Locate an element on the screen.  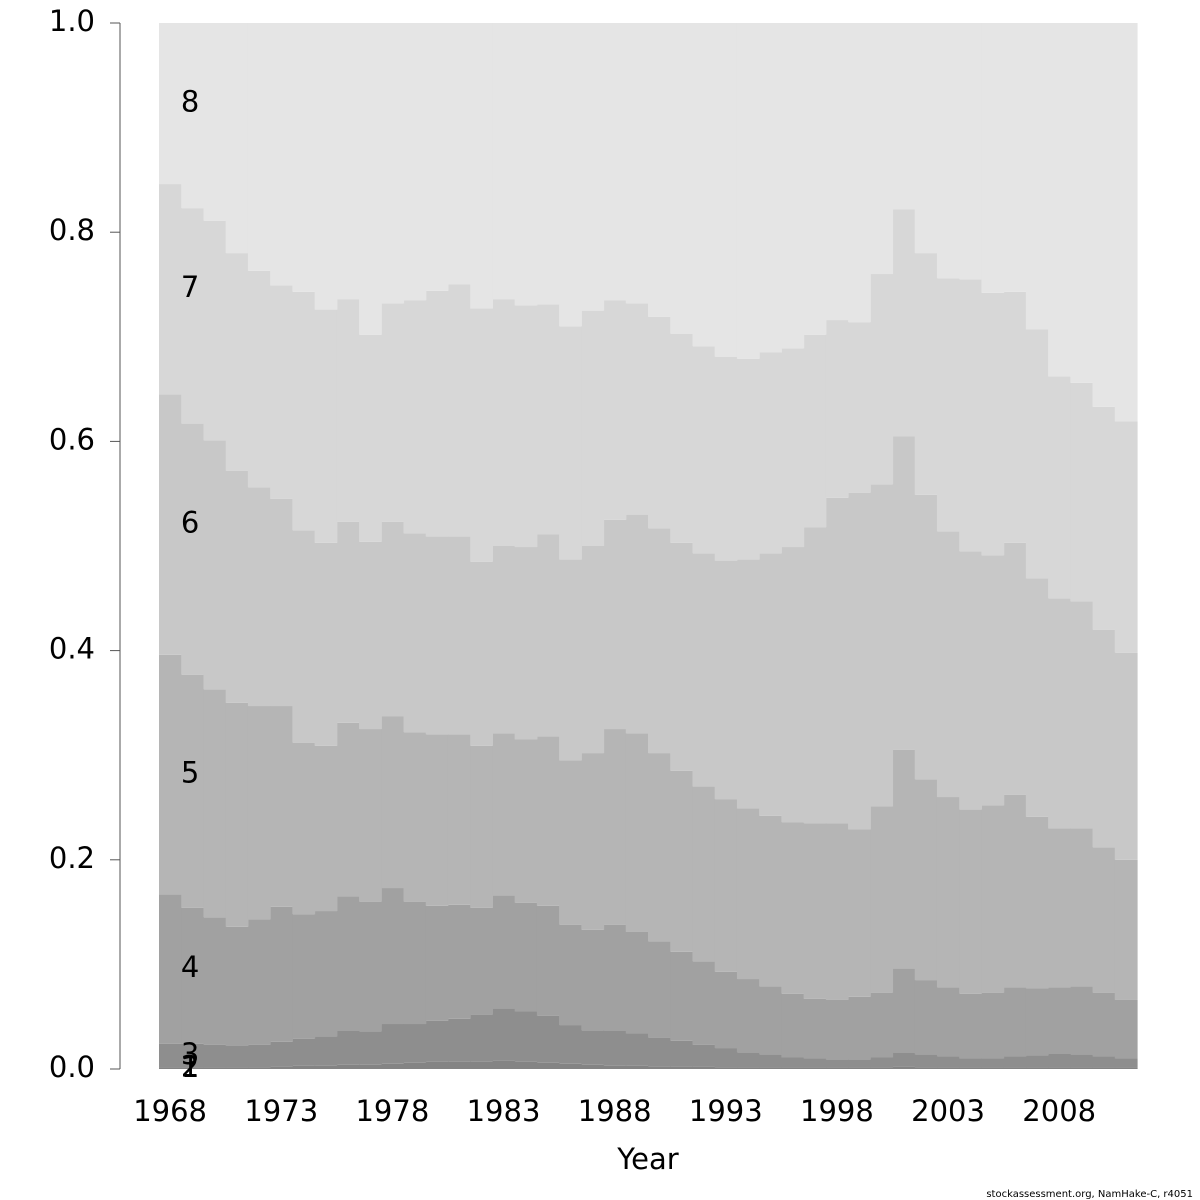
x-tick-label: 2008 is located at coordinates (1059, 1111).